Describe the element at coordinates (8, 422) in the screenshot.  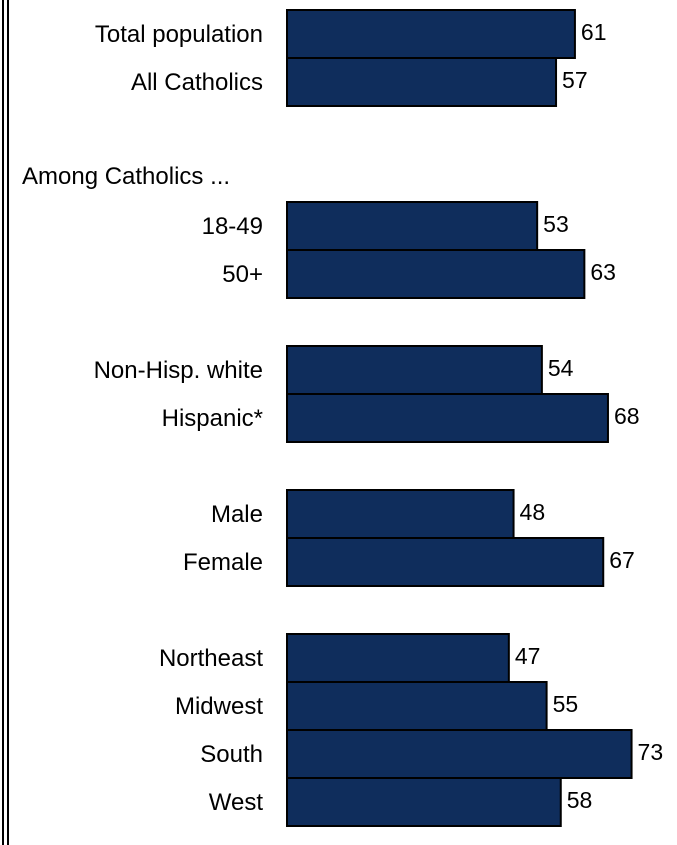
I see `left-border-line-inner` at that location.